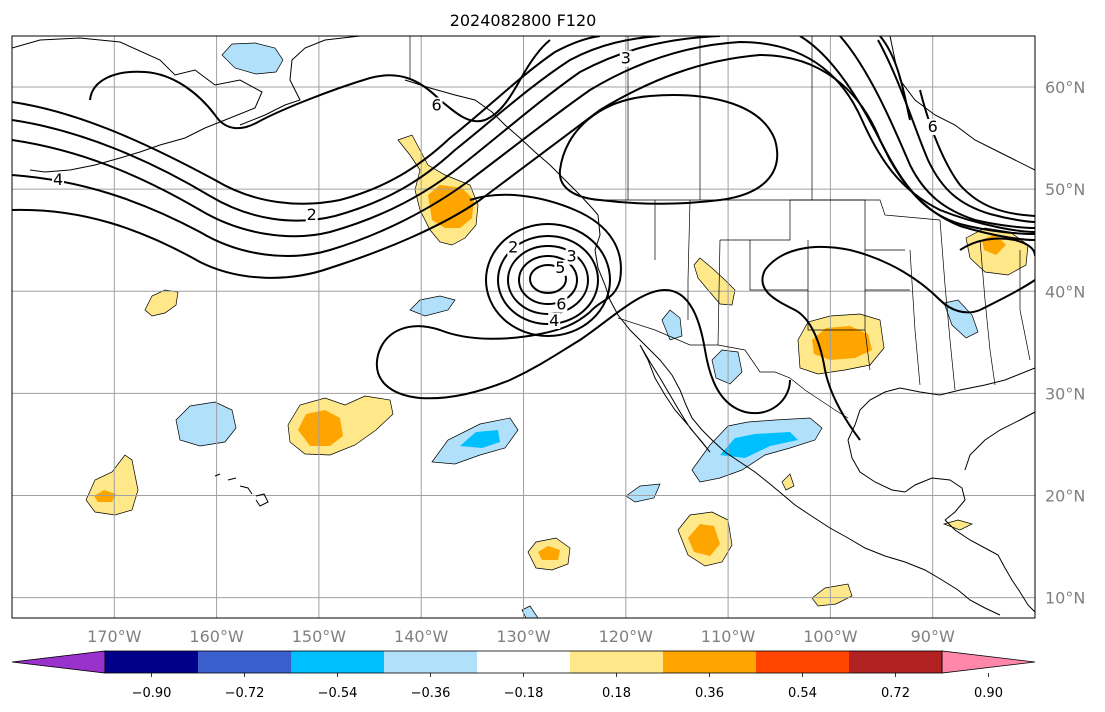 Image resolution: width=1105 pixels, height=712 pixels. What do you see at coordinates (421, 636) in the screenshot?
I see `longitude-tick-label: 140°W` at bounding box center [421, 636].